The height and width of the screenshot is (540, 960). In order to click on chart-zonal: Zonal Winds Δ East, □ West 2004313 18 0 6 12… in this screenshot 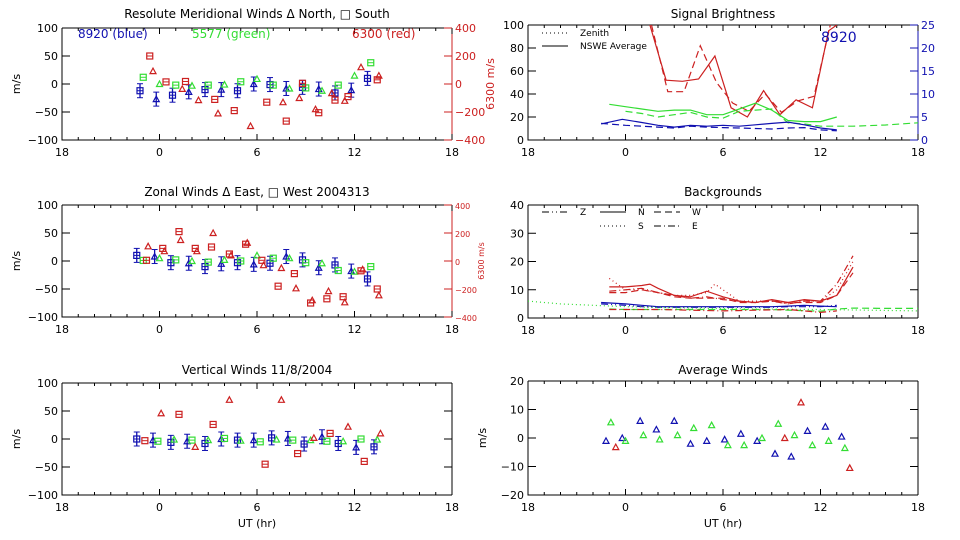, I will do `click(248, 260)`.